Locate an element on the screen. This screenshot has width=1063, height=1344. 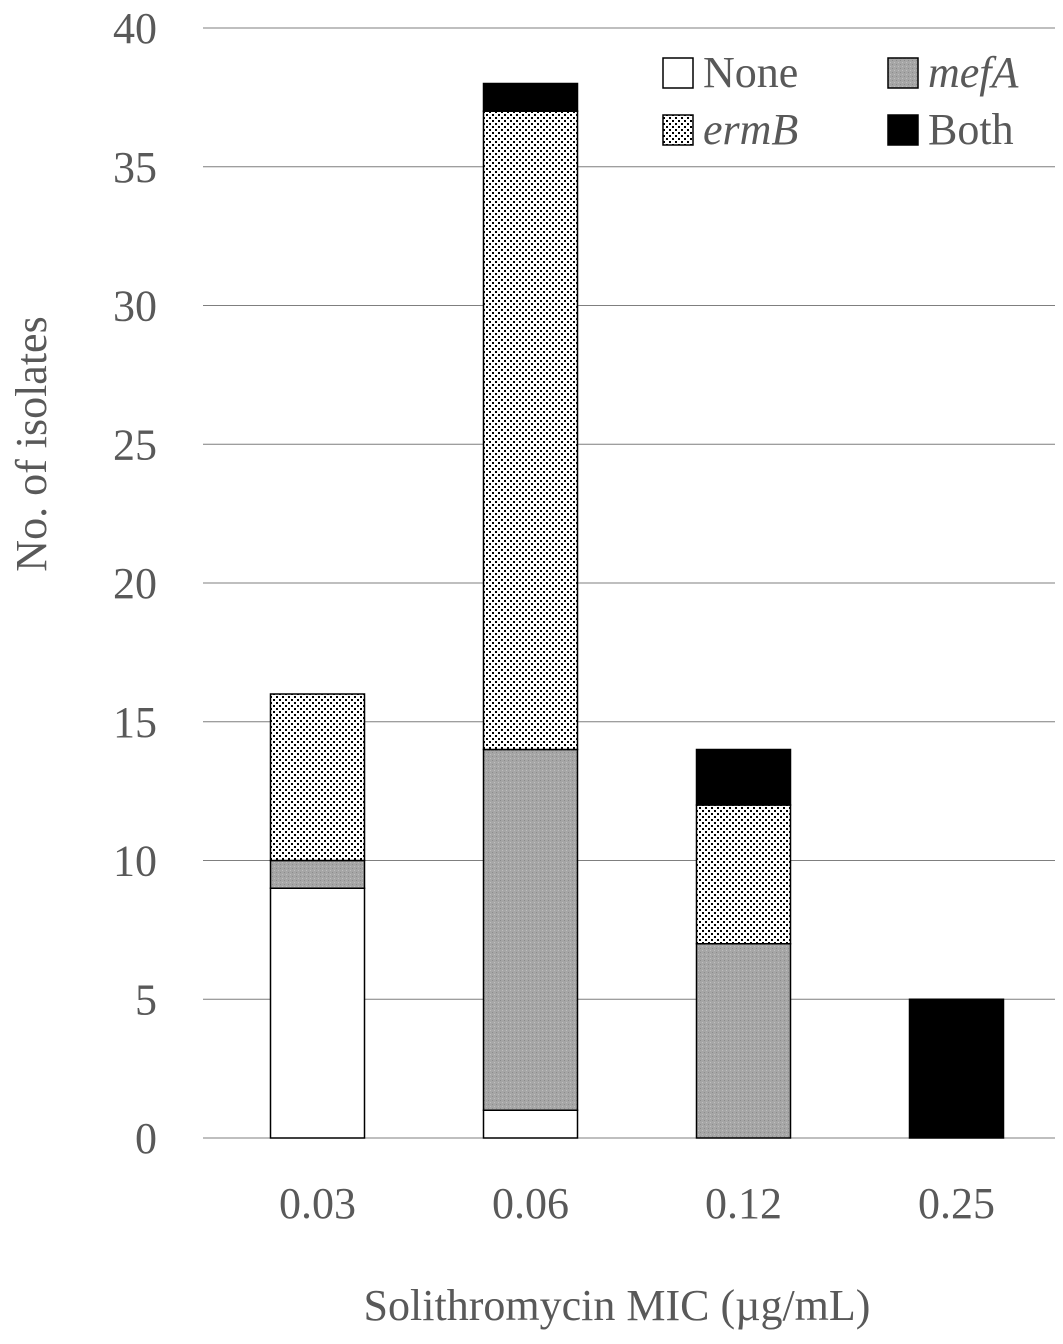
x-tick-label: 0.06 is located at coordinates (530, 1203).